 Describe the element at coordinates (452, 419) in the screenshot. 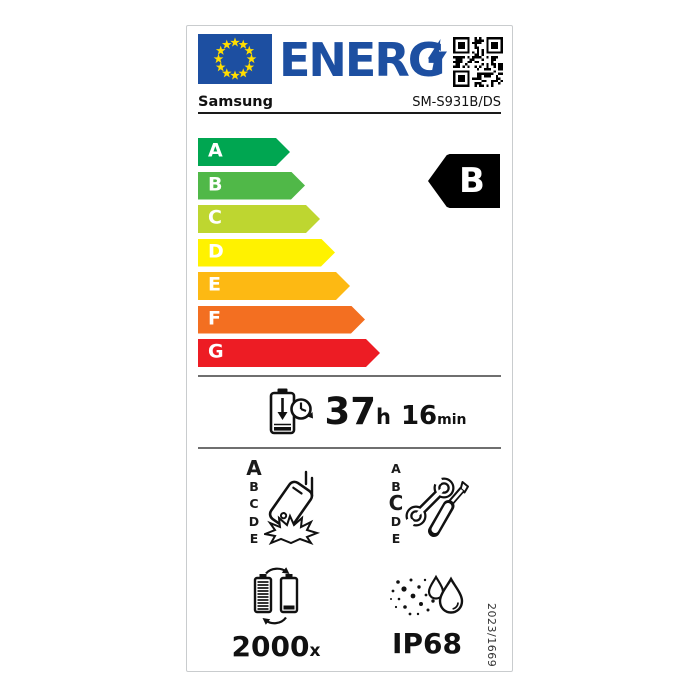

I see `endurance-minutes-unit: min` at that location.